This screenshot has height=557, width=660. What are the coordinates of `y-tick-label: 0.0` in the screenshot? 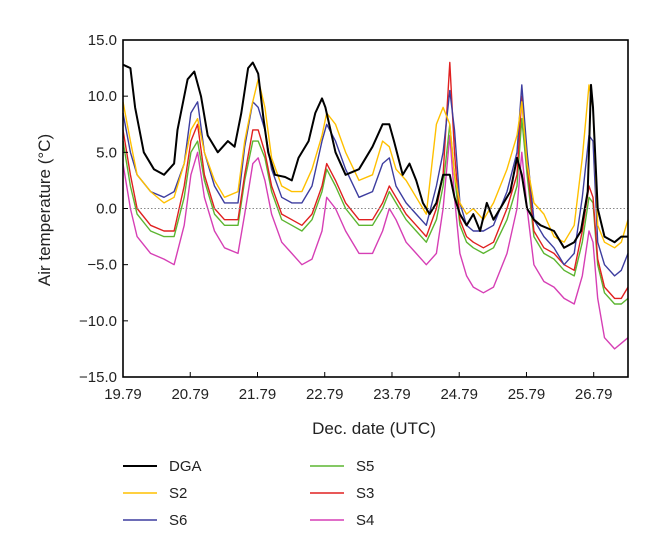 It's located at (106, 209).